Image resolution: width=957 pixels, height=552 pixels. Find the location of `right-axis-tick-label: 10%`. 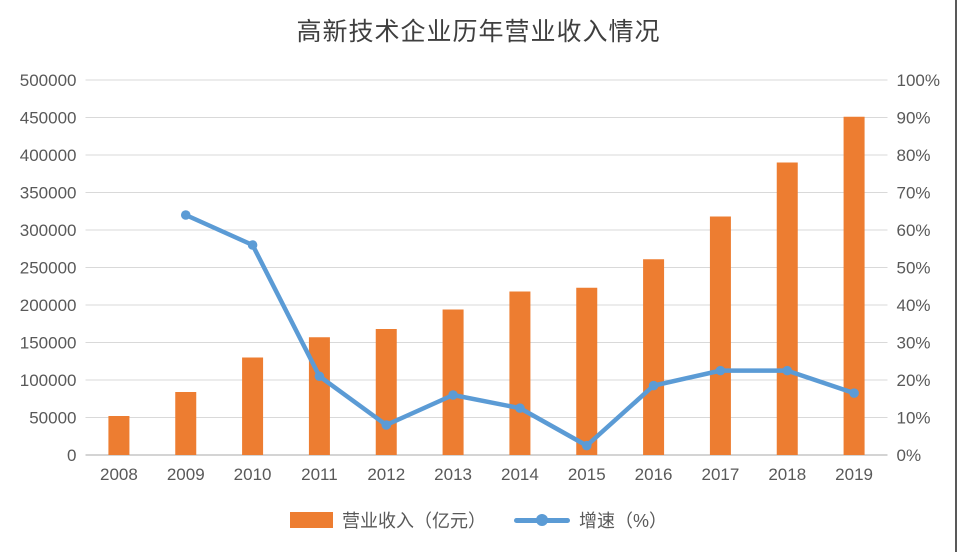

right-axis-tick-label: 10% is located at coordinates (914, 418).